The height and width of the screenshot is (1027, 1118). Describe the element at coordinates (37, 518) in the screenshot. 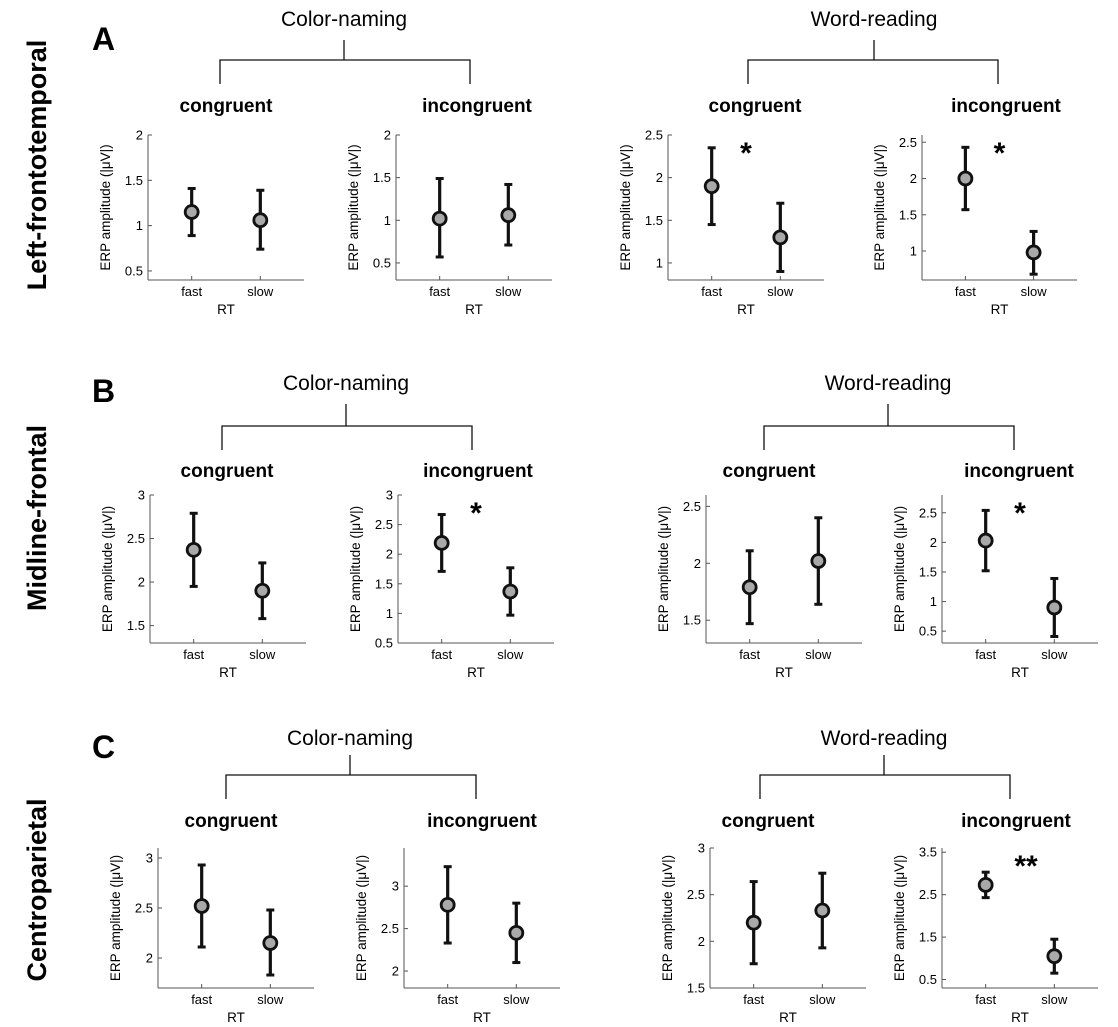

I see `region-label: Midline-frontal` at that location.